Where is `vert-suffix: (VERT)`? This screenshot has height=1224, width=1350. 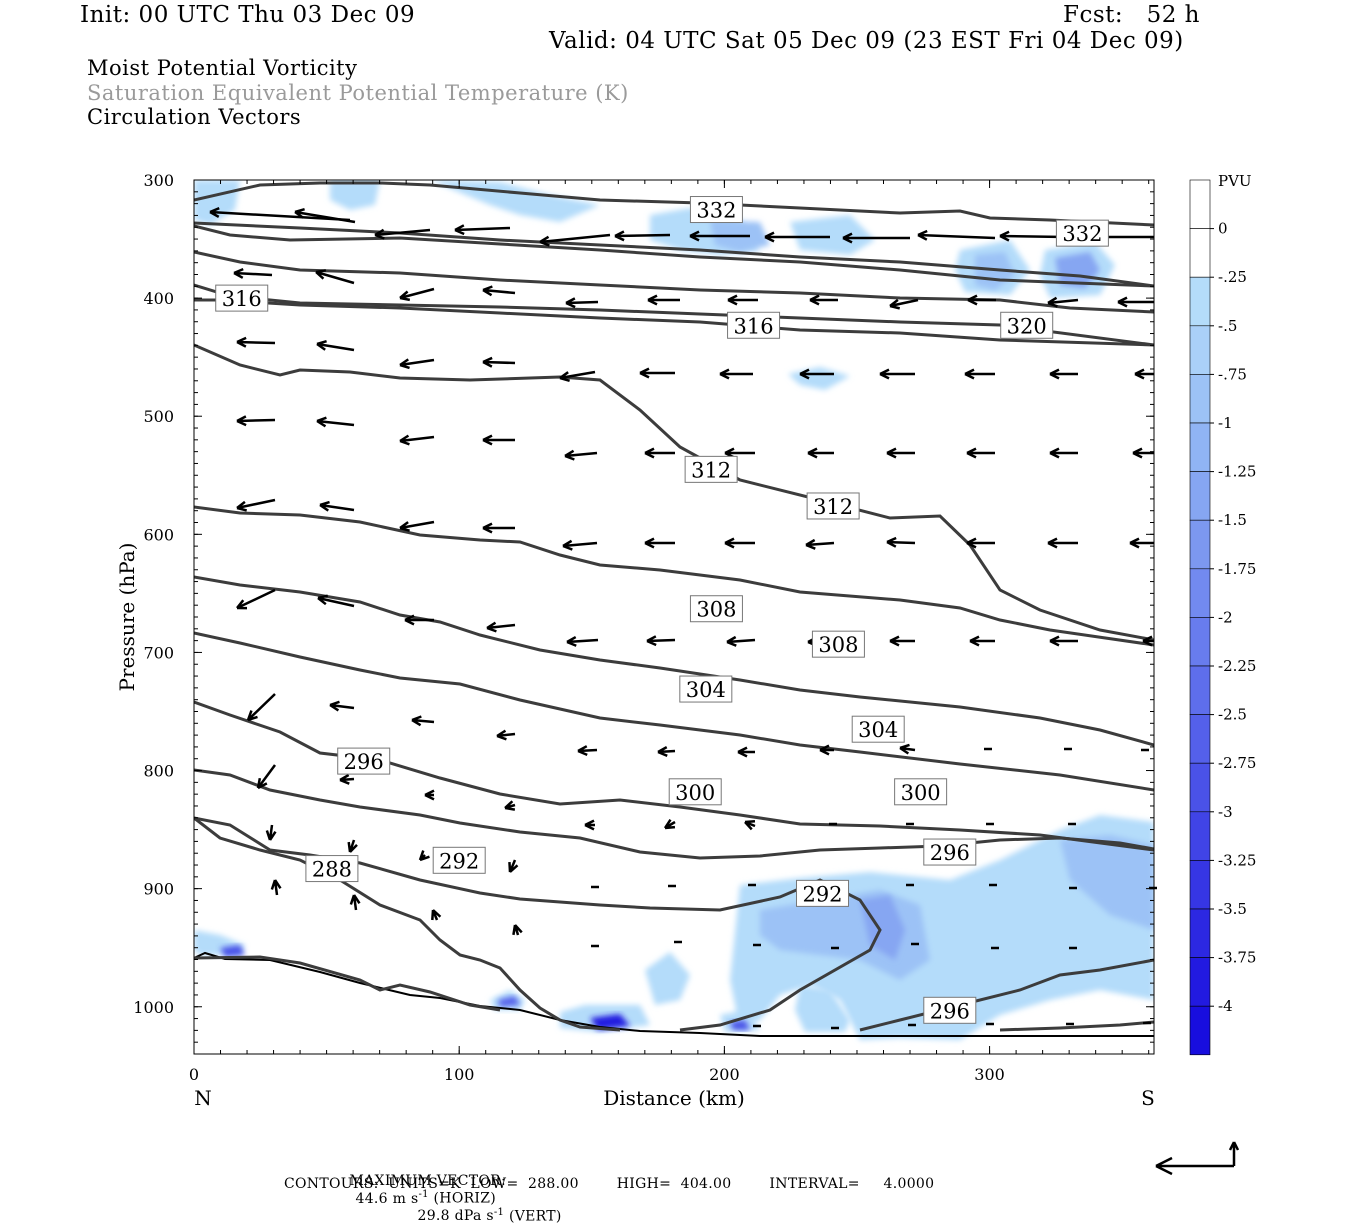 vert-suffix: (VERT) is located at coordinates (533, 1216).